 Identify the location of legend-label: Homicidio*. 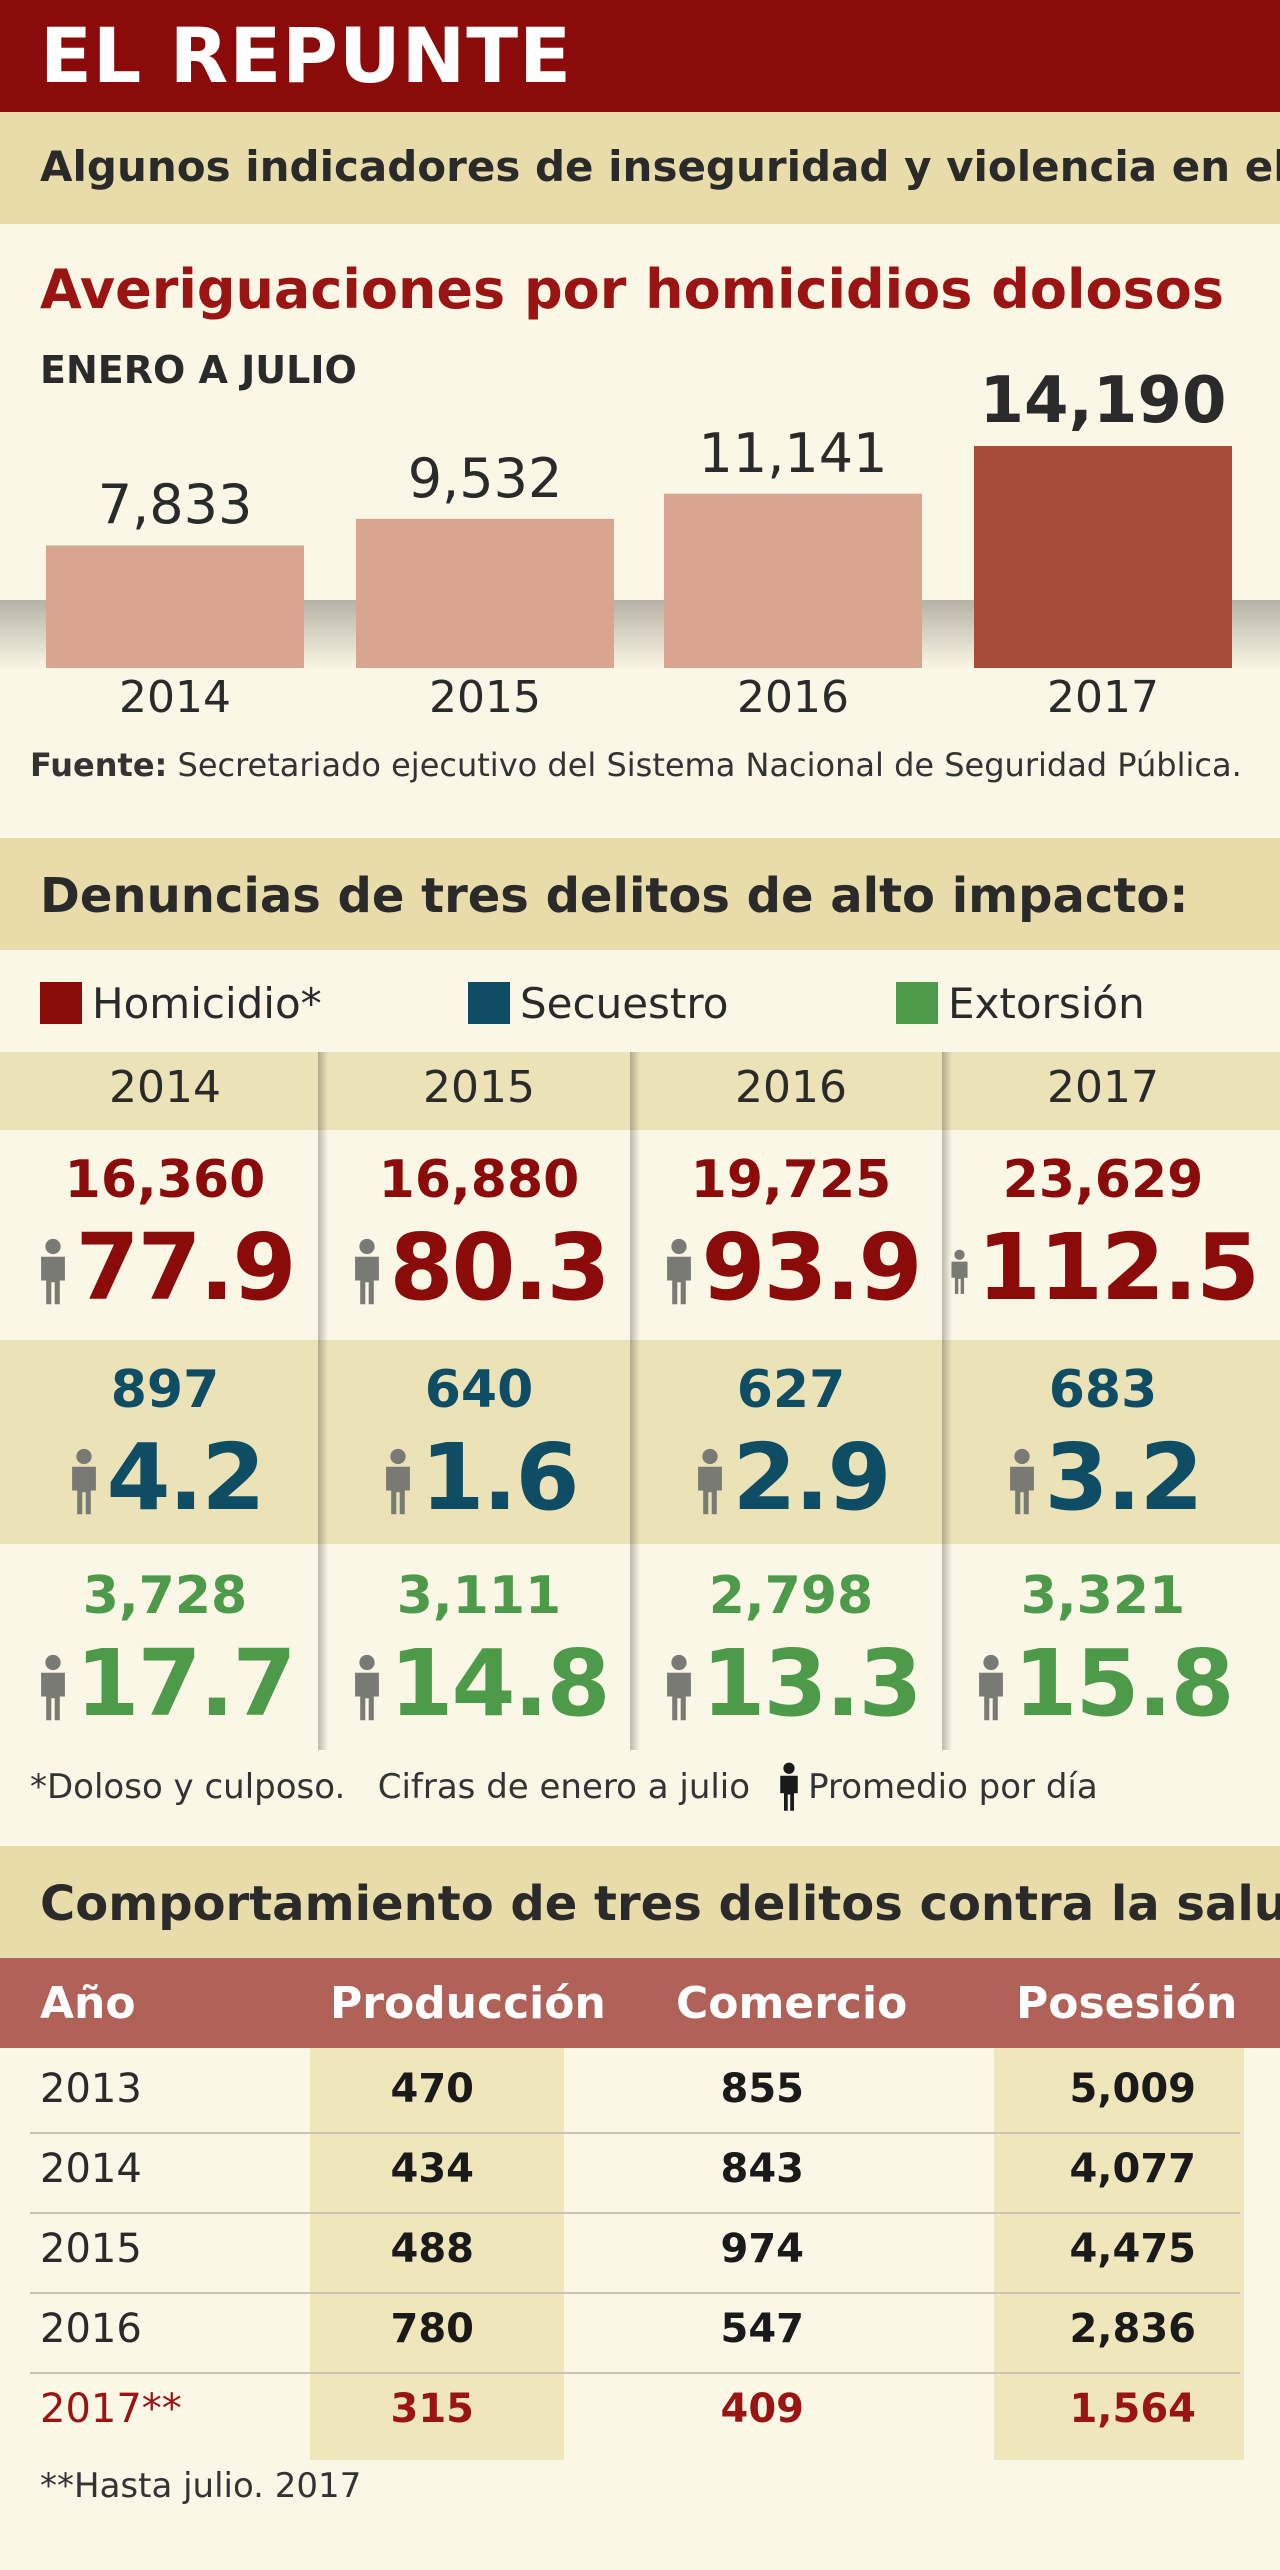
(207, 1003).